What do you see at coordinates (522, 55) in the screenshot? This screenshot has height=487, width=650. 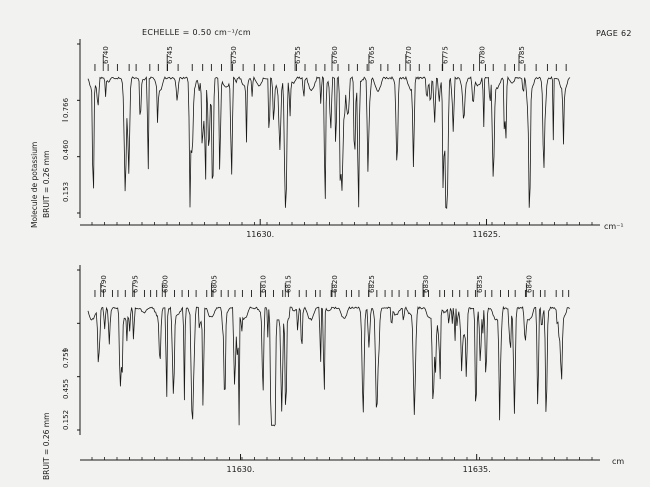 I see `line-number-label: 6785` at bounding box center [522, 55].